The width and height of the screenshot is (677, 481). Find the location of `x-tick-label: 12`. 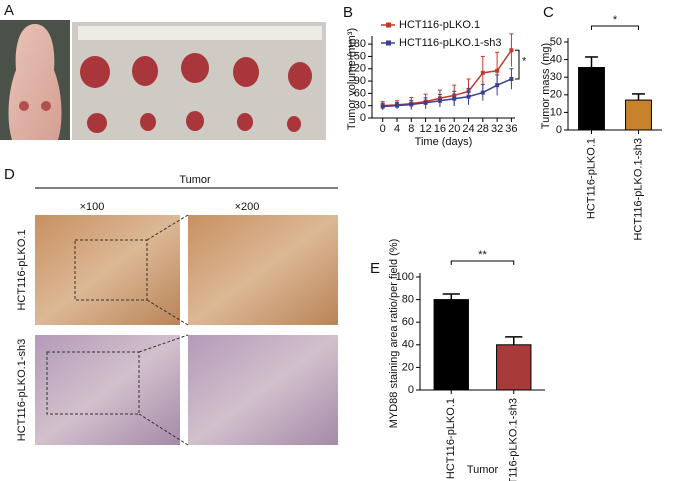

x-tick-label: 12 is located at coordinates (426, 129).